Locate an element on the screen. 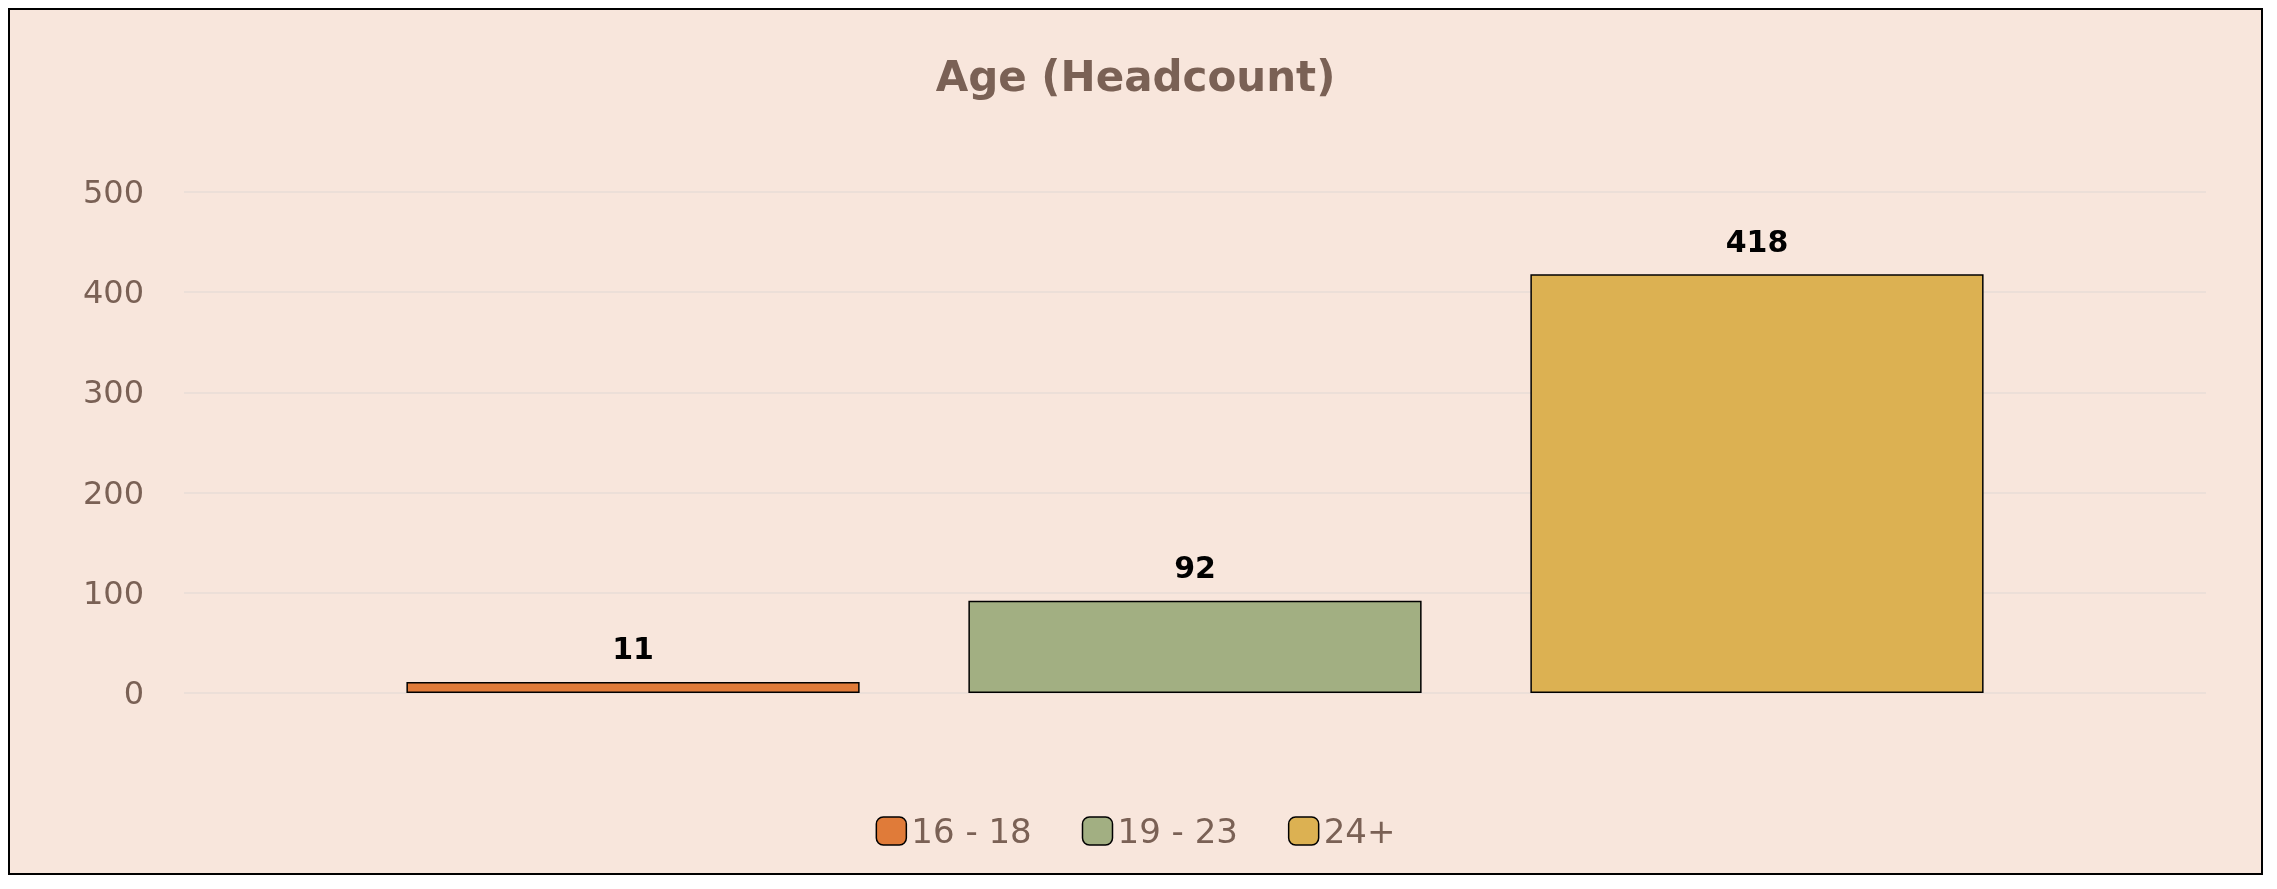  y-tick-label: 0 is located at coordinates (133, 693).